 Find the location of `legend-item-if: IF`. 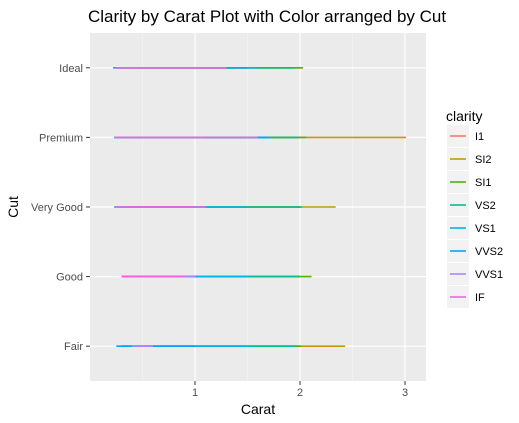

legend-item-if: IF is located at coordinates (466, 297).